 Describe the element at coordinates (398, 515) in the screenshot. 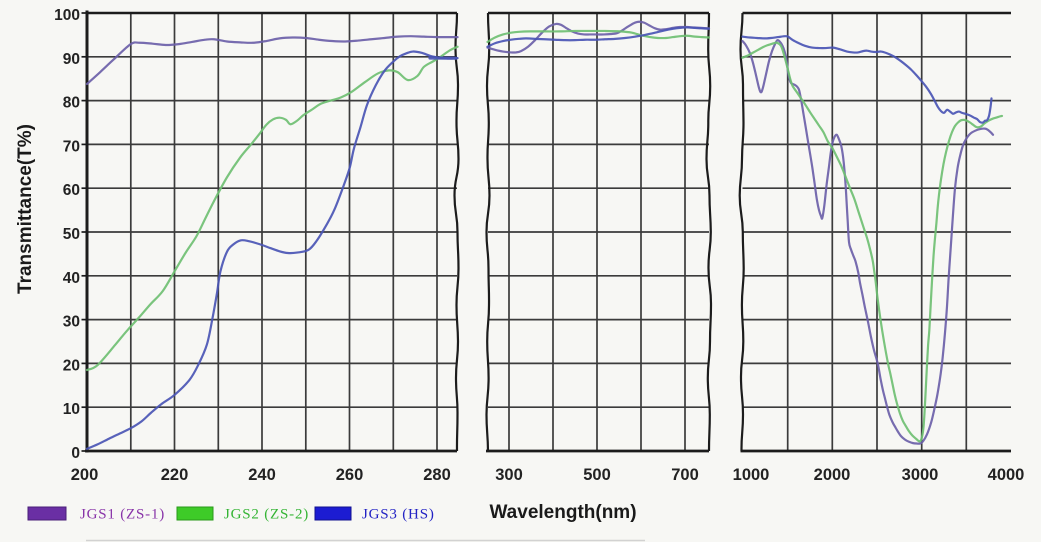

I see `svg-text: JGS3 (HS)` at that location.